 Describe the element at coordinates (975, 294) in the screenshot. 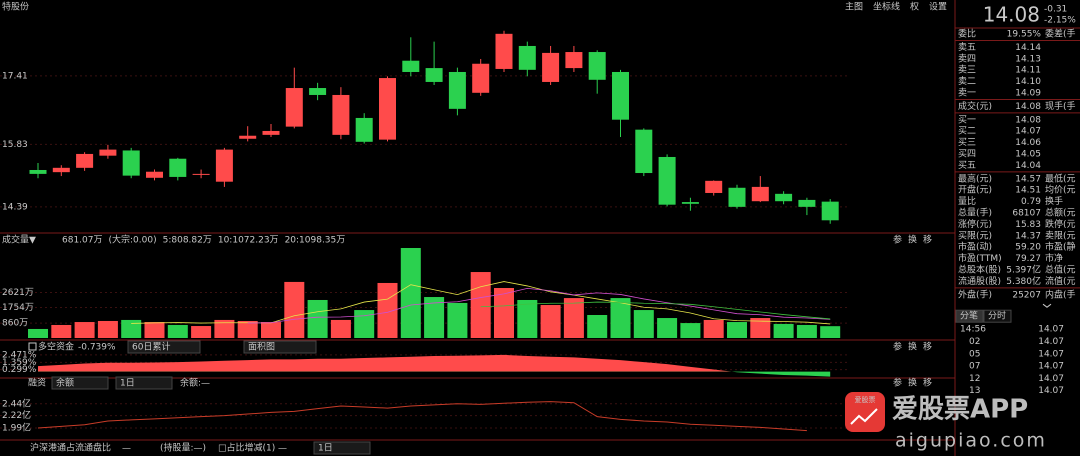

I see `quote-label: 外盘(手)` at that location.